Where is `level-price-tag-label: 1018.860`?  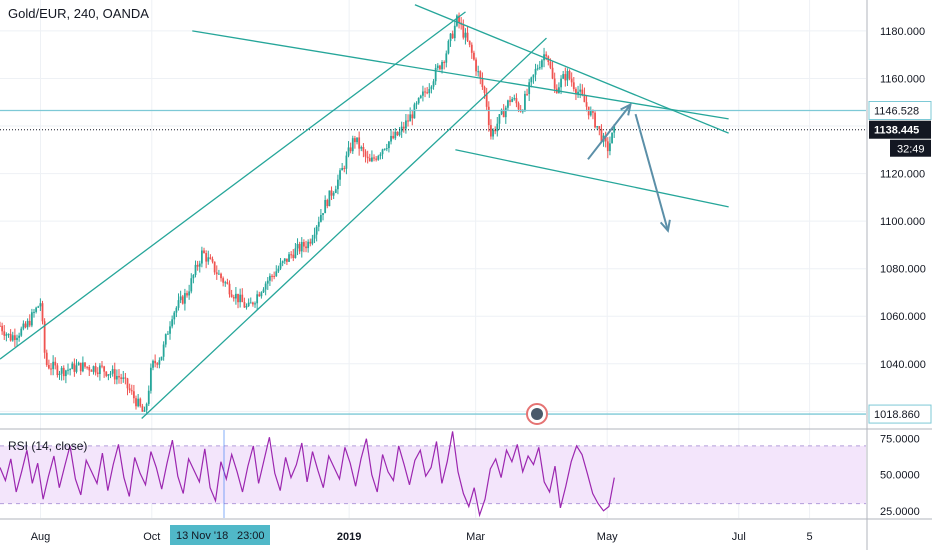
level-price-tag-label: 1018.860 is located at coordinates (897, 415).